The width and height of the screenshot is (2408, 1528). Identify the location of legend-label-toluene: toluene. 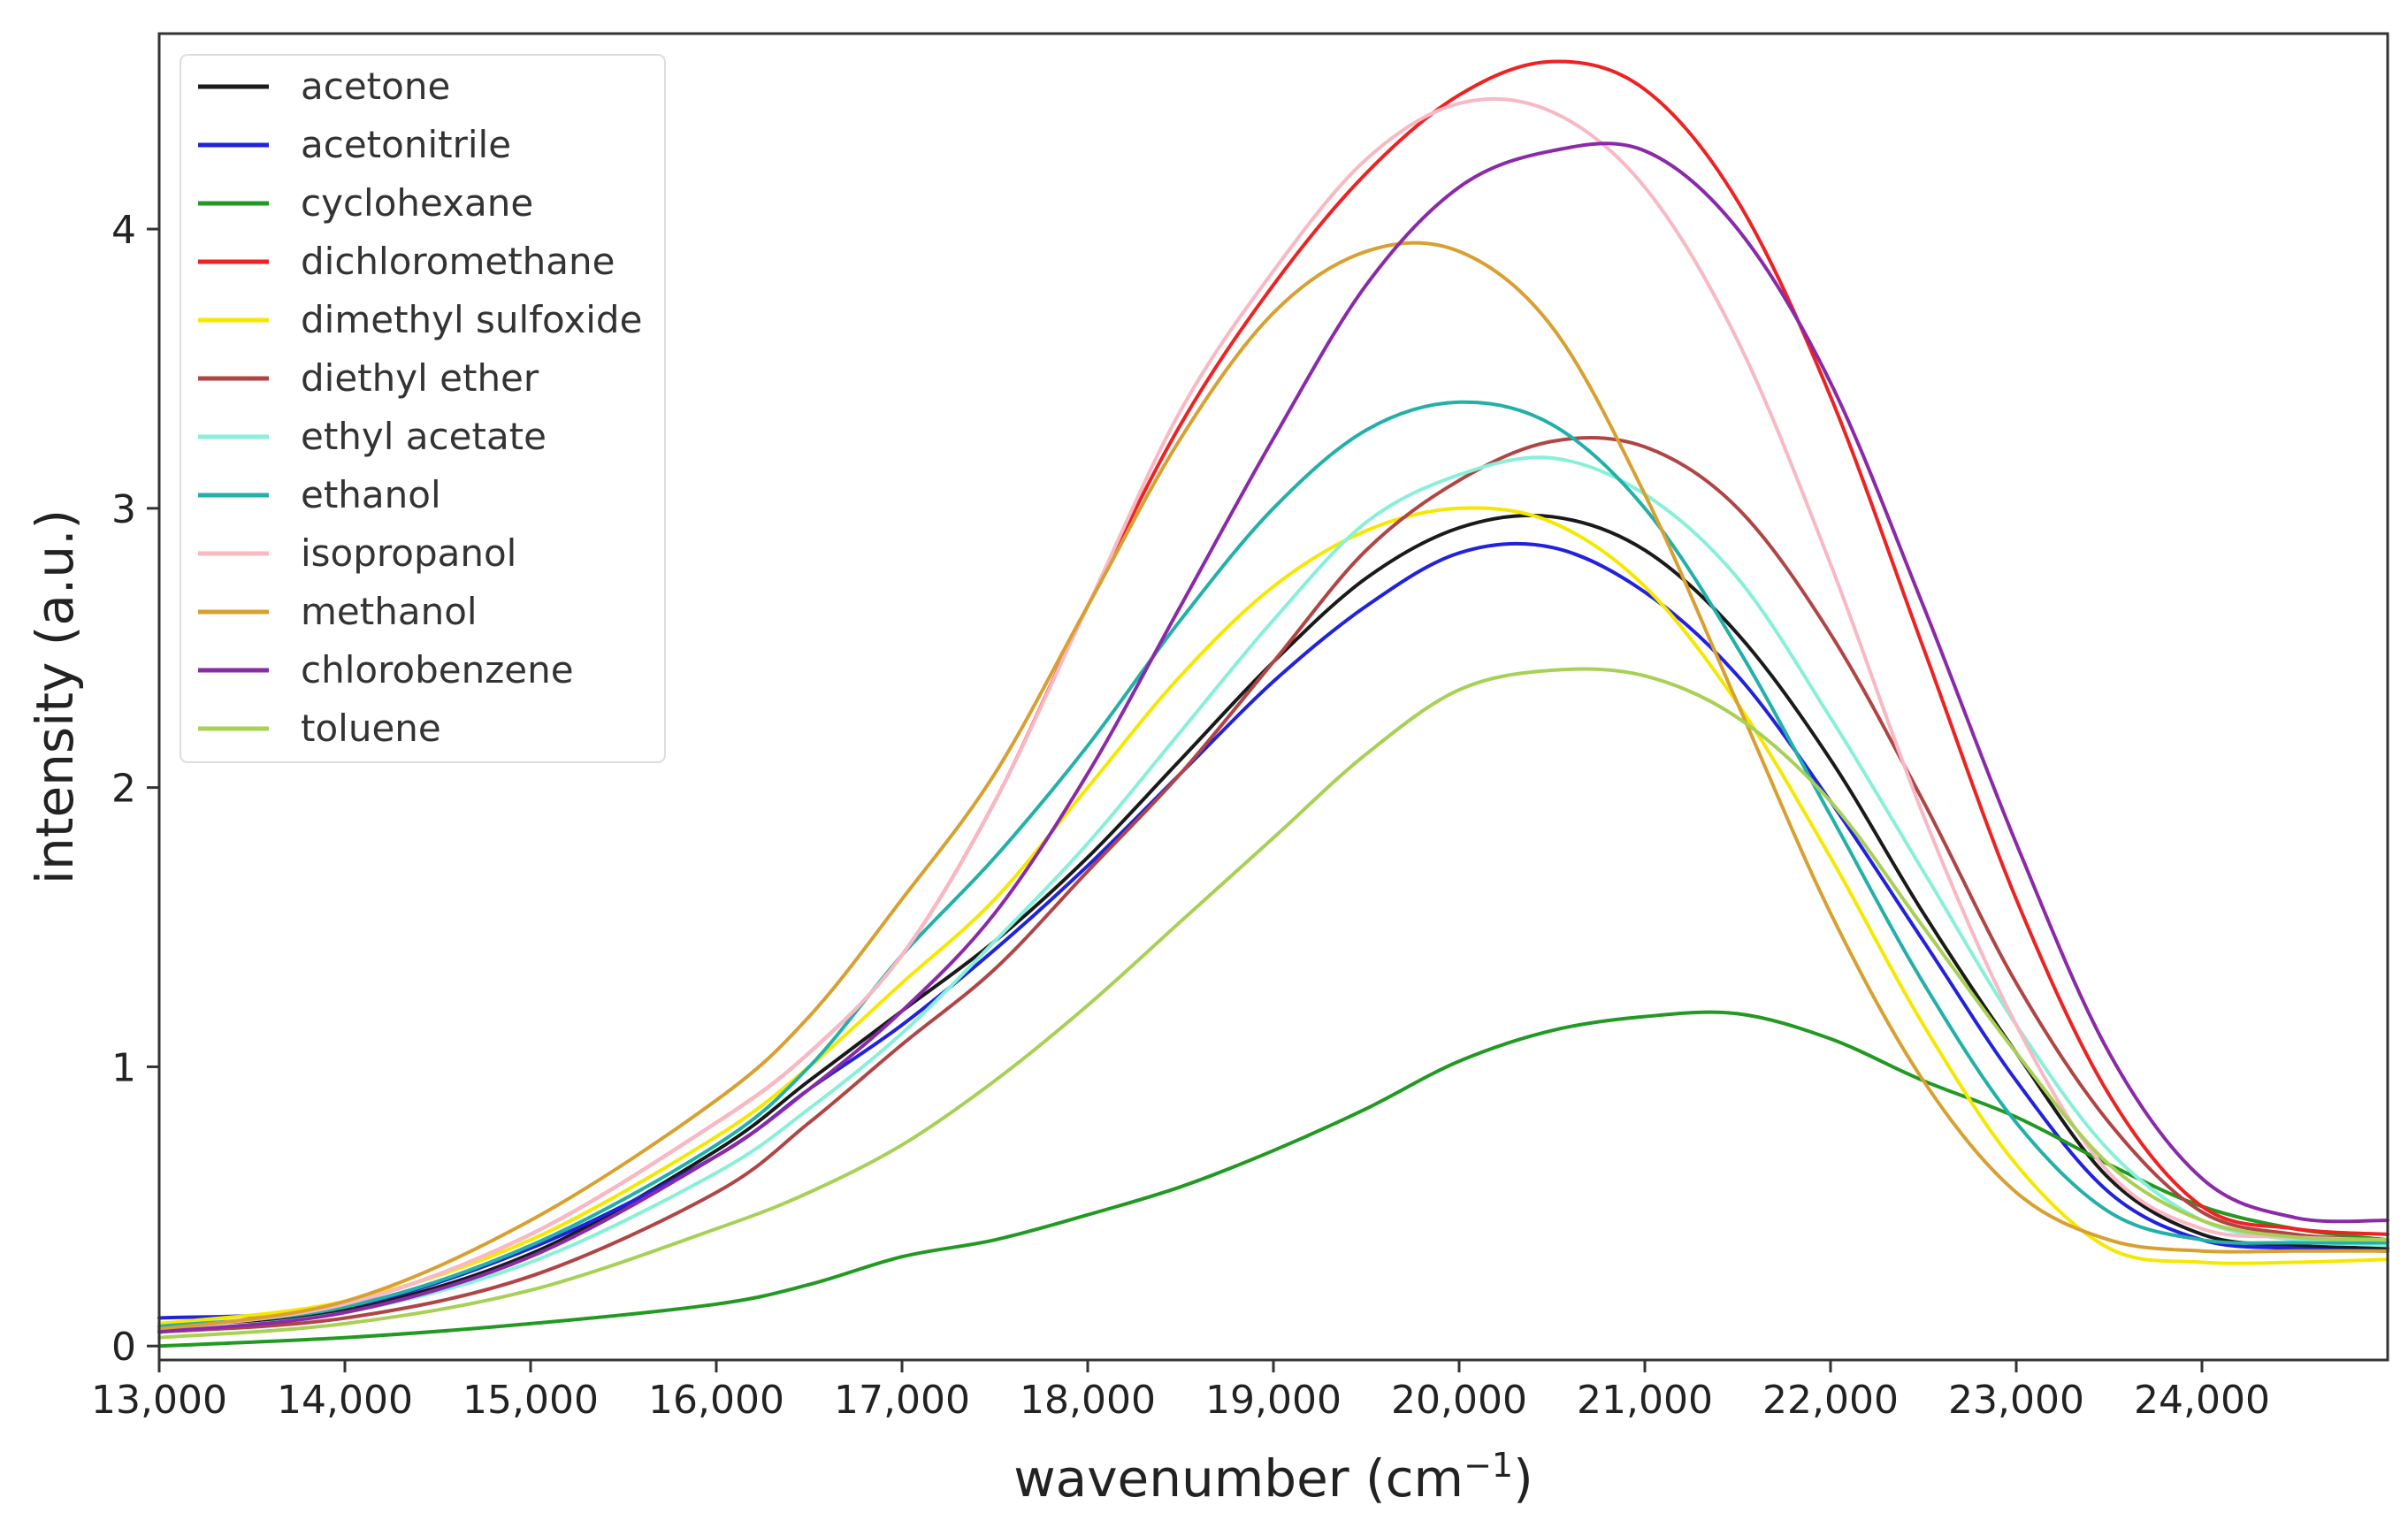
(371, 729).